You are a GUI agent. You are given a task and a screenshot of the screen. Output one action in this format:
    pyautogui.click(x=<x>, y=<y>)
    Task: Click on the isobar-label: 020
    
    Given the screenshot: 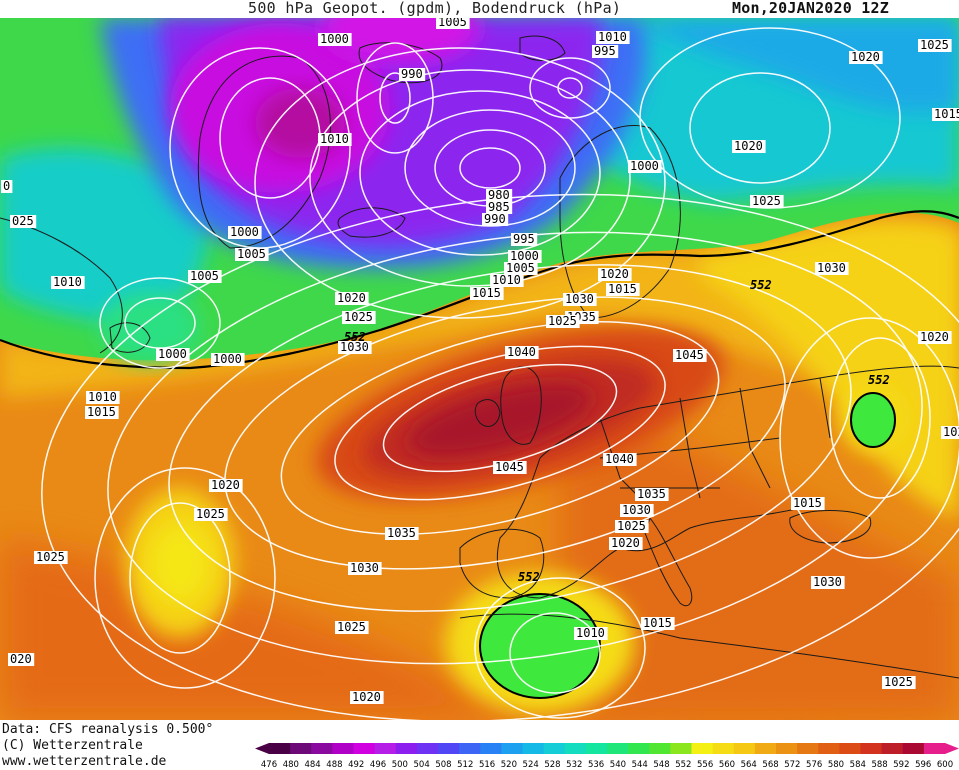 What is the action you would take?
    pyautogui.click(x=21, y=659)
    